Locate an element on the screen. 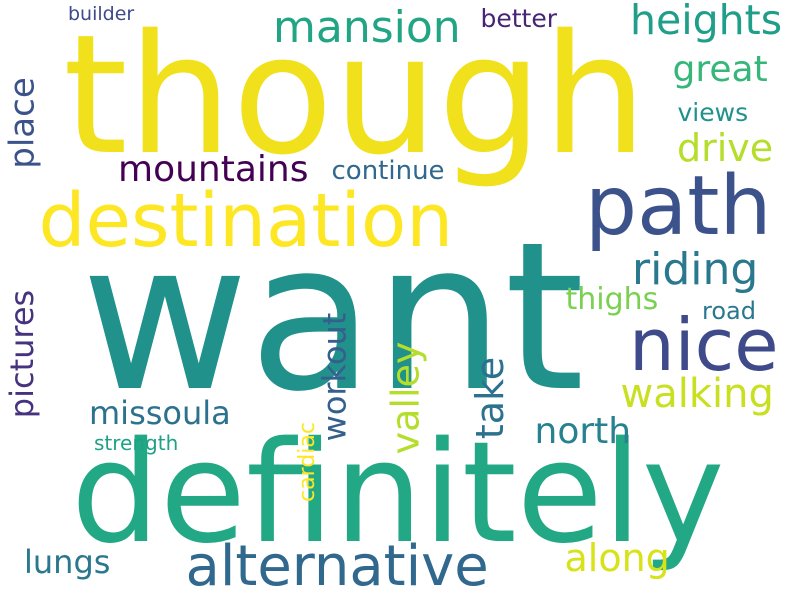  word-views: views is located at coordinates (713, 112).